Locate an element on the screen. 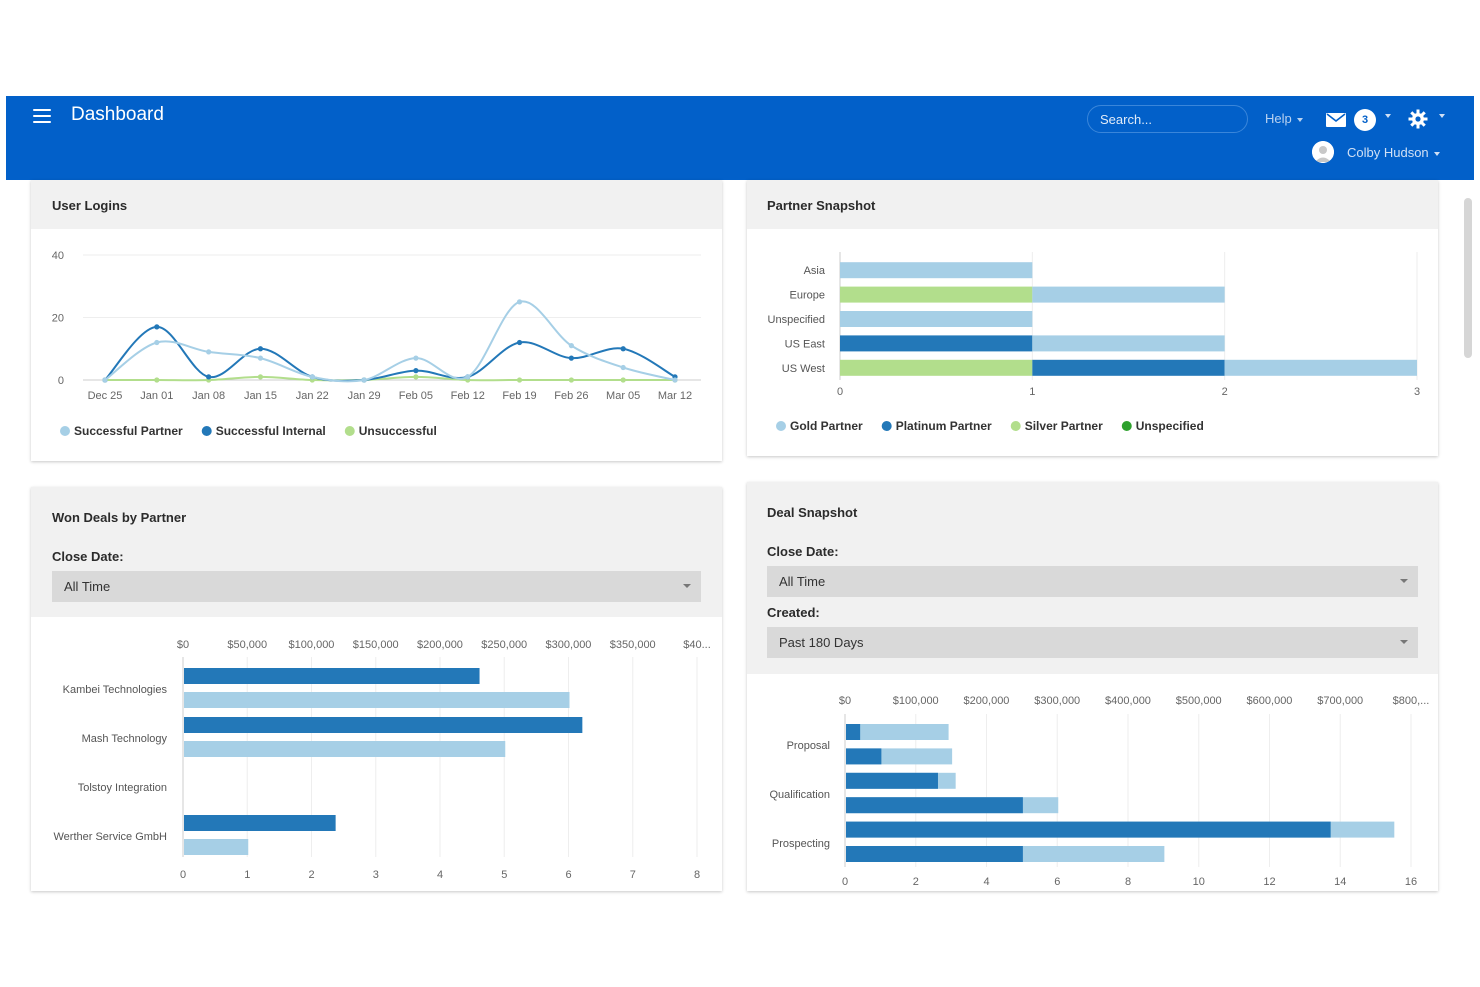  y-tick-label: US West is located at coordinates (803, 369).